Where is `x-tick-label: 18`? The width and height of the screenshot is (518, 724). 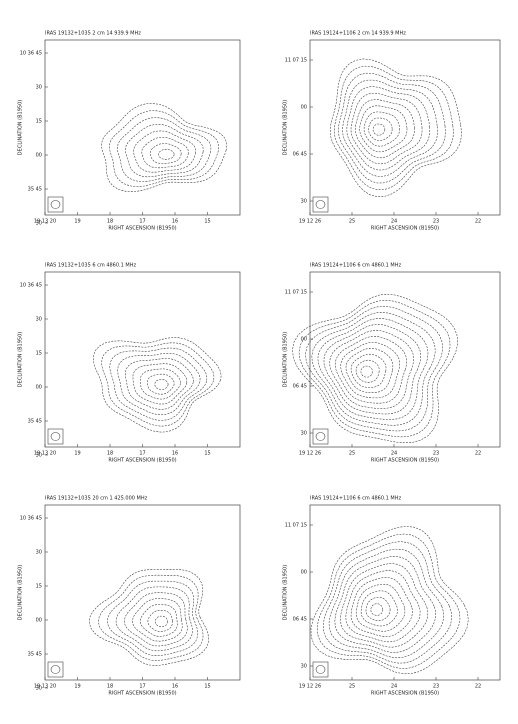
x-tick-label: 18 is located at coordinates (110, 454).